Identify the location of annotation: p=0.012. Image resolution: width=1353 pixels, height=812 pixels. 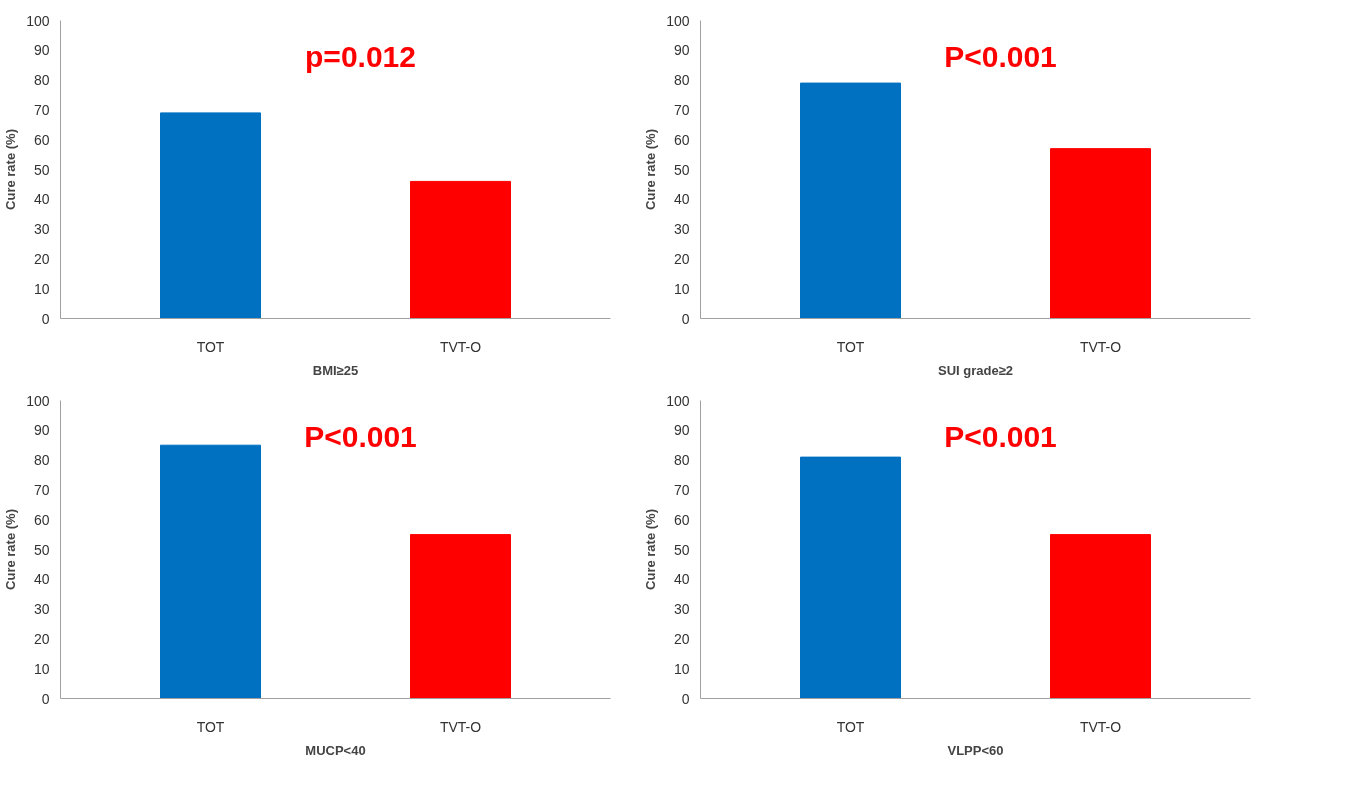
(360, 56).